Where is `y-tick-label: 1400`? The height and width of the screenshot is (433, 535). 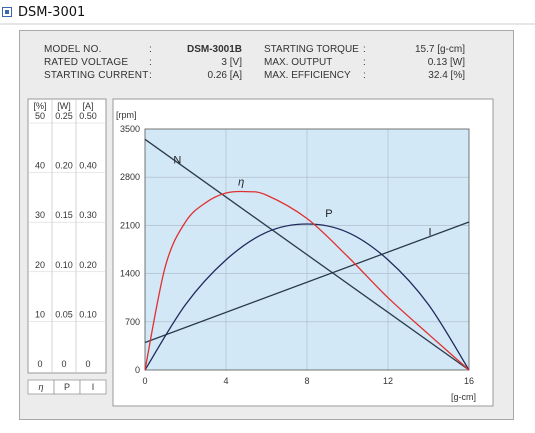
y-tick-label: 1400 is located at coordinates (130, 274).